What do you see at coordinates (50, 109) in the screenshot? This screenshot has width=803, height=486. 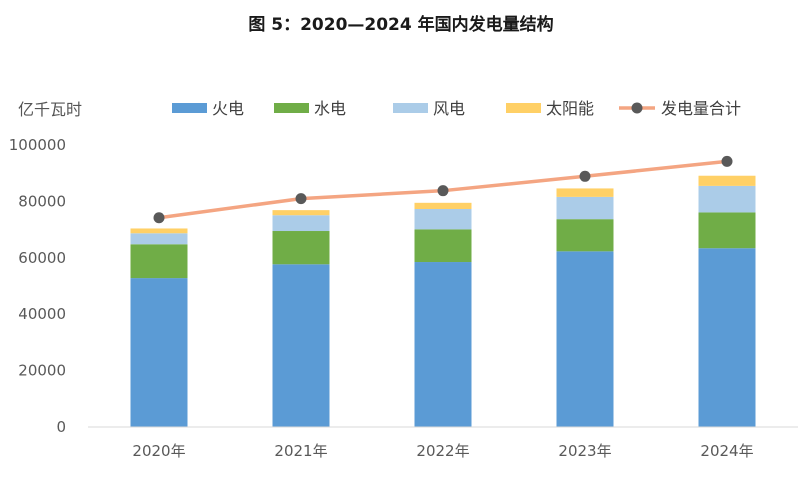 I see `y-axis-unit-label: 亿千瓦时` at bounding box center [50, 109].